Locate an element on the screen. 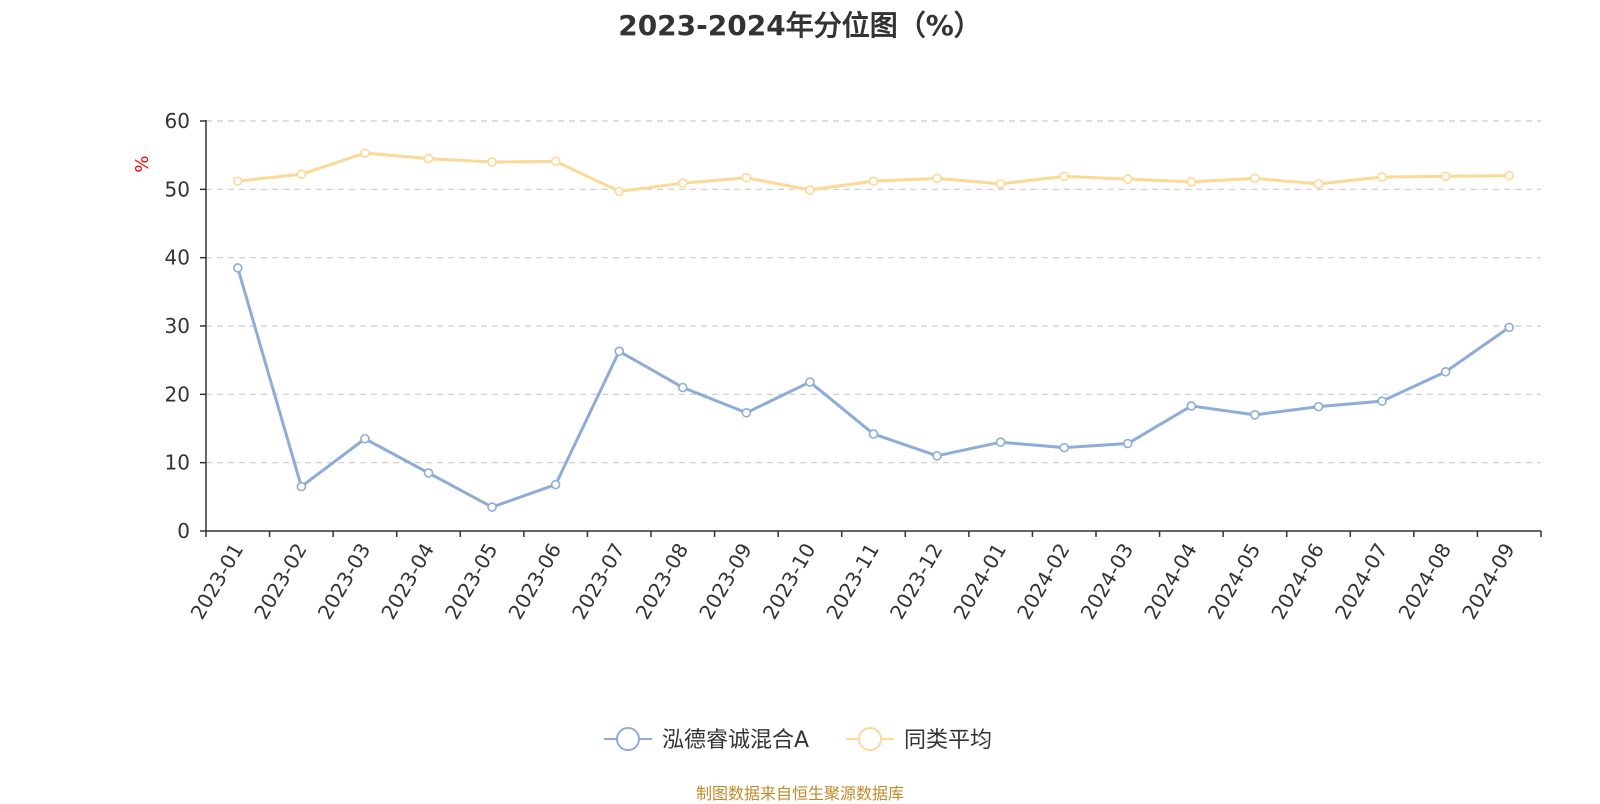 The width and height of the screenshot is (1600, 804). x-tick-label: 2023-01 is located at coordinates (217, 581).